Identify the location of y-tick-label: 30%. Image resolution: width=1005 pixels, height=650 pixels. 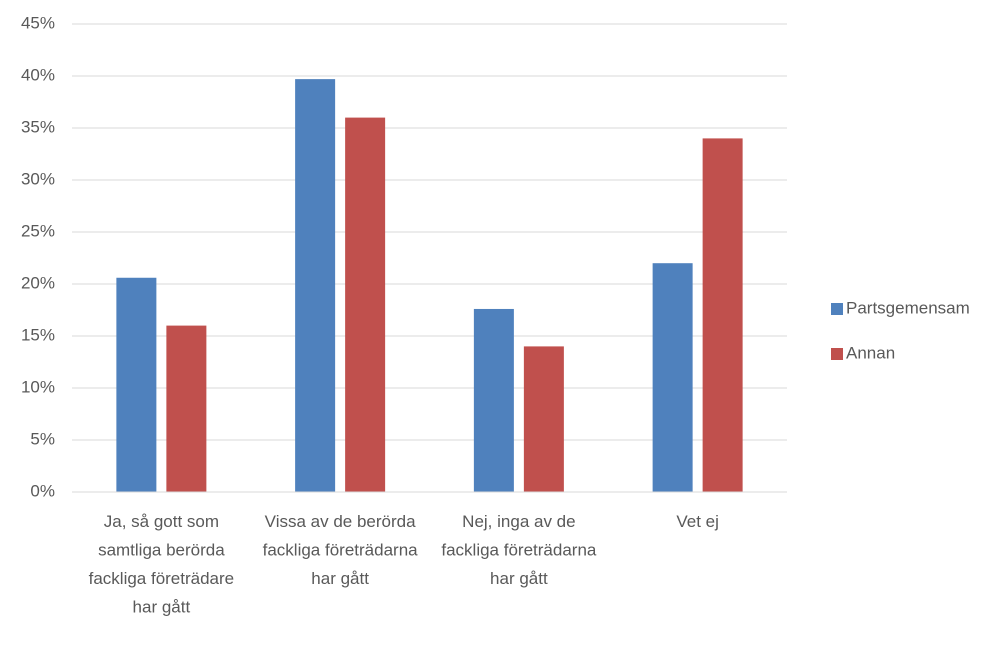
(38, 178).